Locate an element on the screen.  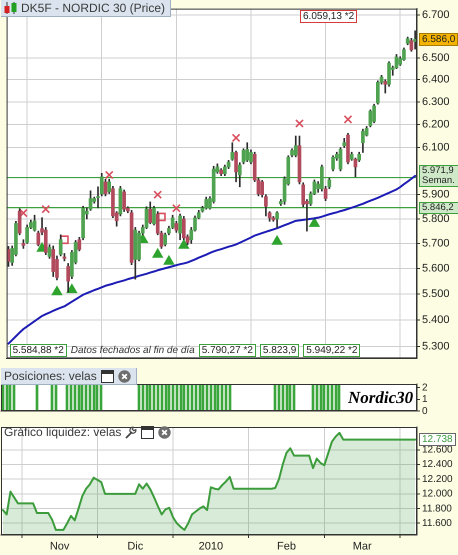
y-tick-label: 11.600 is located at coordinates (437, 523).